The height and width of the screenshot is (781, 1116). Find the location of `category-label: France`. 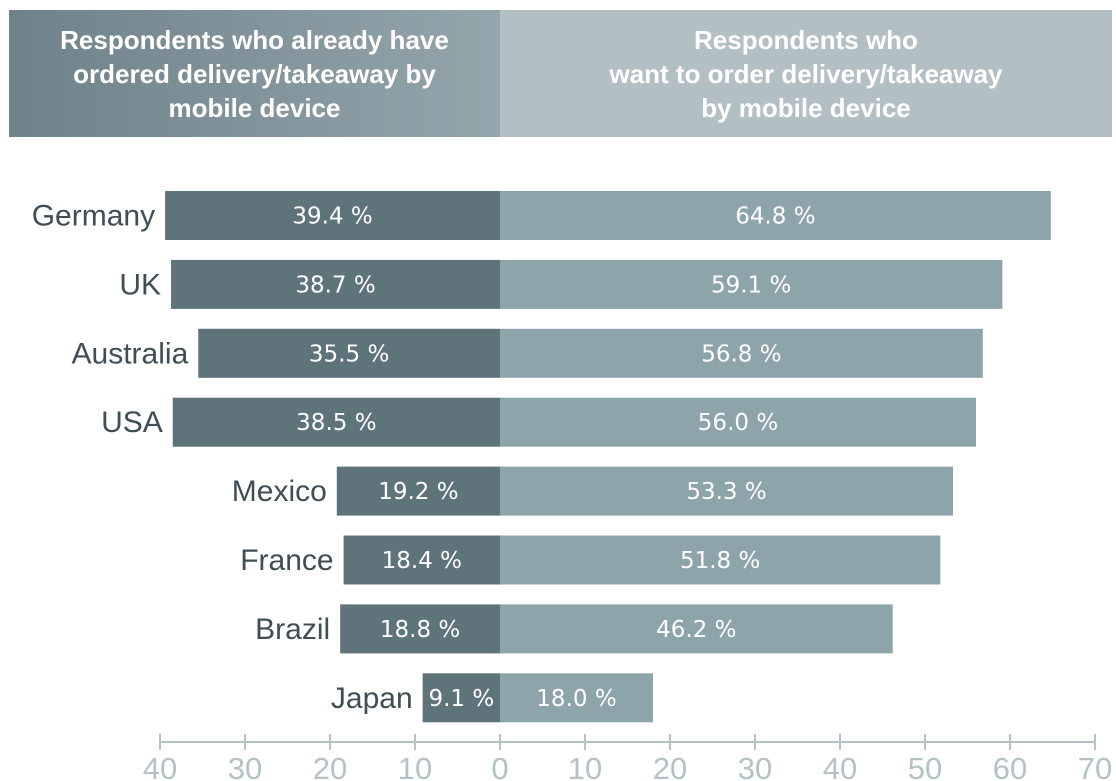

category-label: France is located at coordinates (286, 560).